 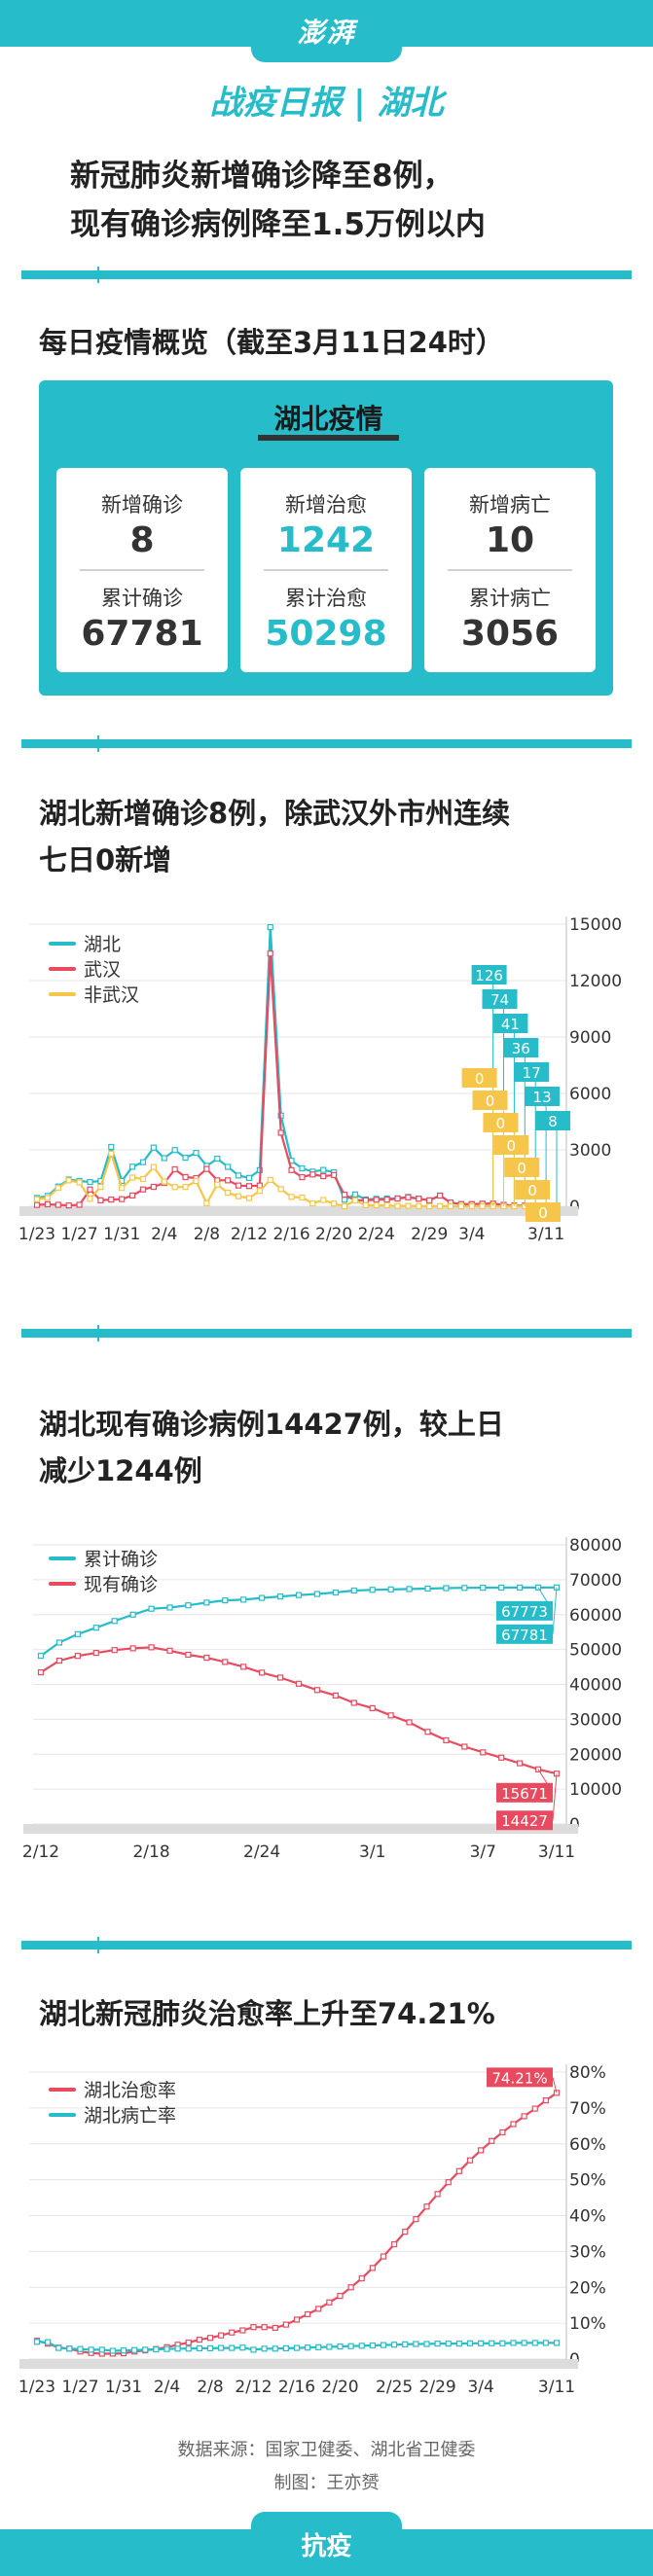 I want to click on page-headline: 战疫日报 | 湖北, so click(x=326, y=103).